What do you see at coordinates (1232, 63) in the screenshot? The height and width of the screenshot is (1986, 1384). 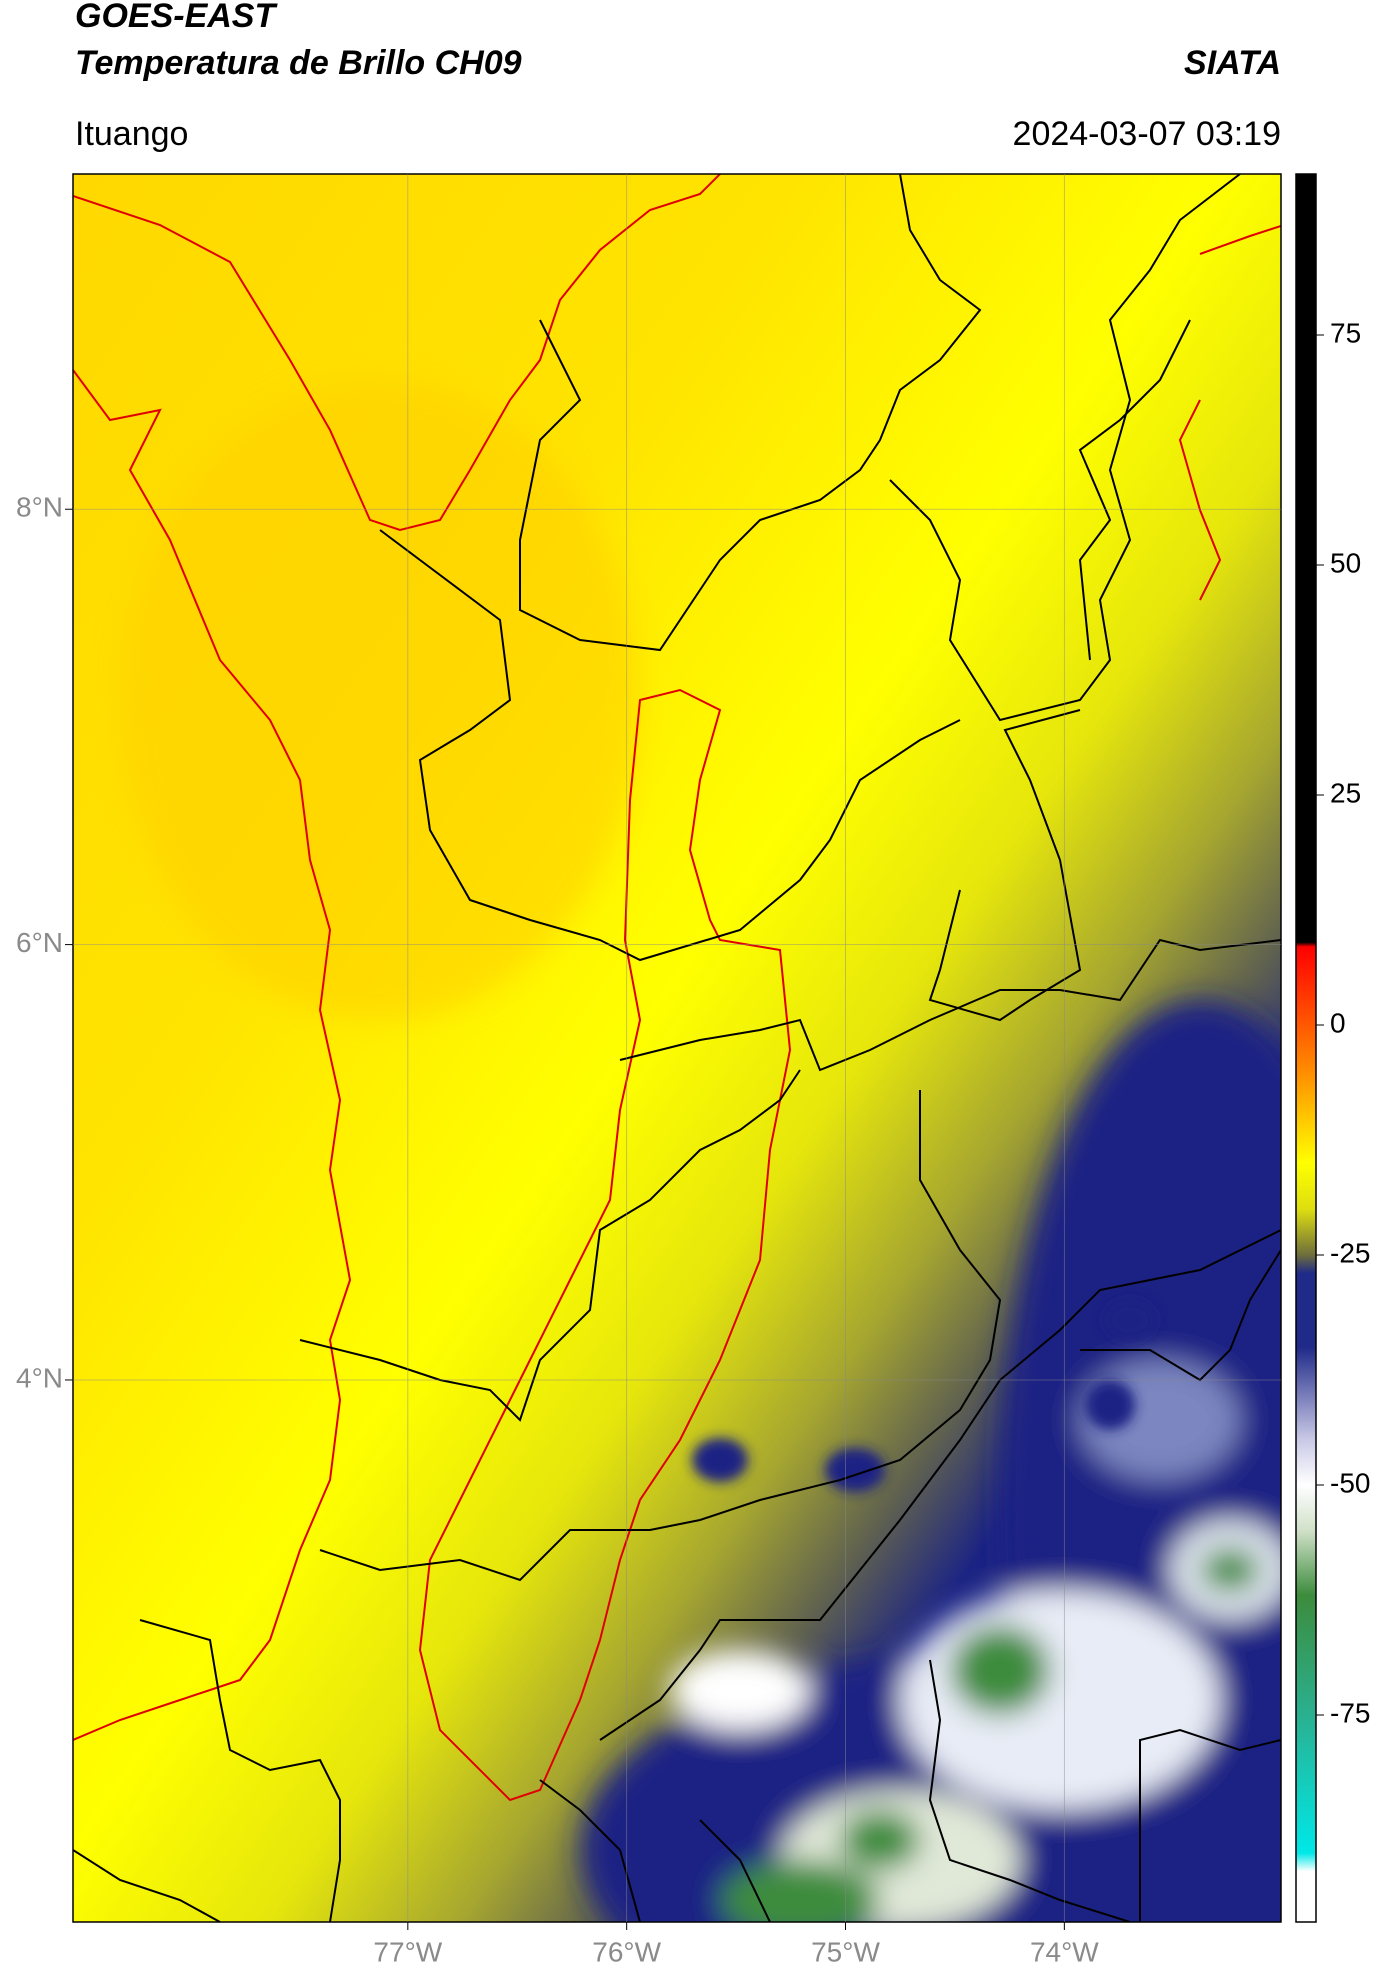 I see `agency: SIATA` at bounding box center [1232, 63].